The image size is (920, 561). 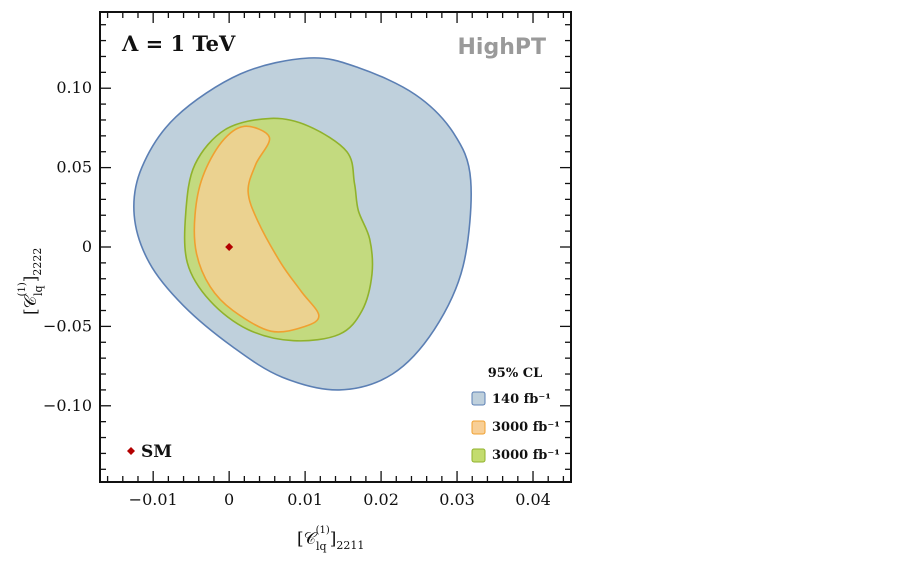 I want to click on sm-marker, so click(x=229, y=247).